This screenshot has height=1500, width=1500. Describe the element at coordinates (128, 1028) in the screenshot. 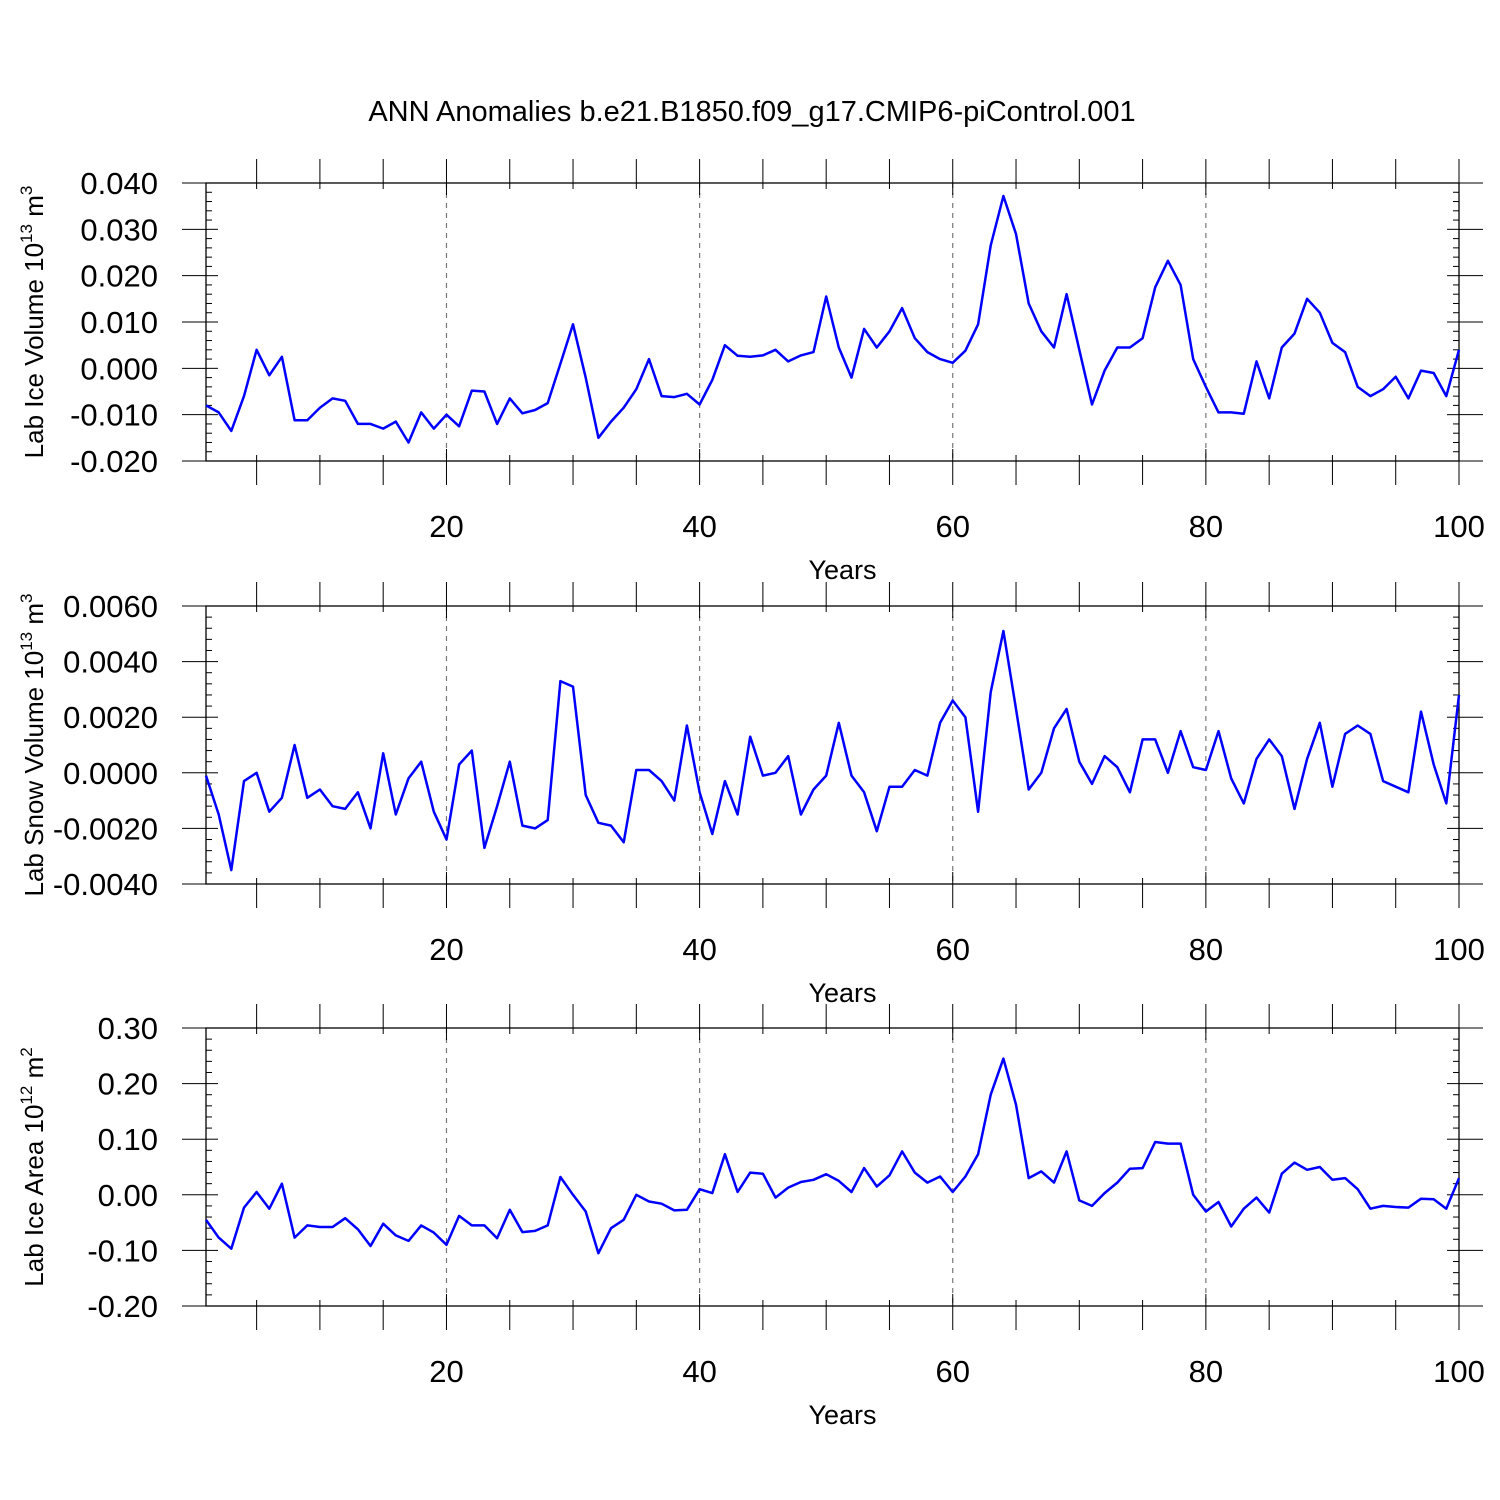

I see `y-tick-label: 0.30` at that location.